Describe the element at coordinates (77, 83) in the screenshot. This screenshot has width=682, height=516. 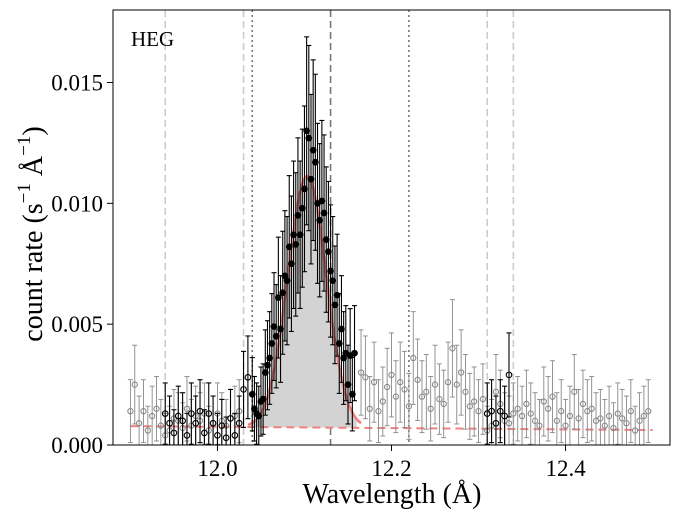
I see `y-tick-label: 0.015` at that location.